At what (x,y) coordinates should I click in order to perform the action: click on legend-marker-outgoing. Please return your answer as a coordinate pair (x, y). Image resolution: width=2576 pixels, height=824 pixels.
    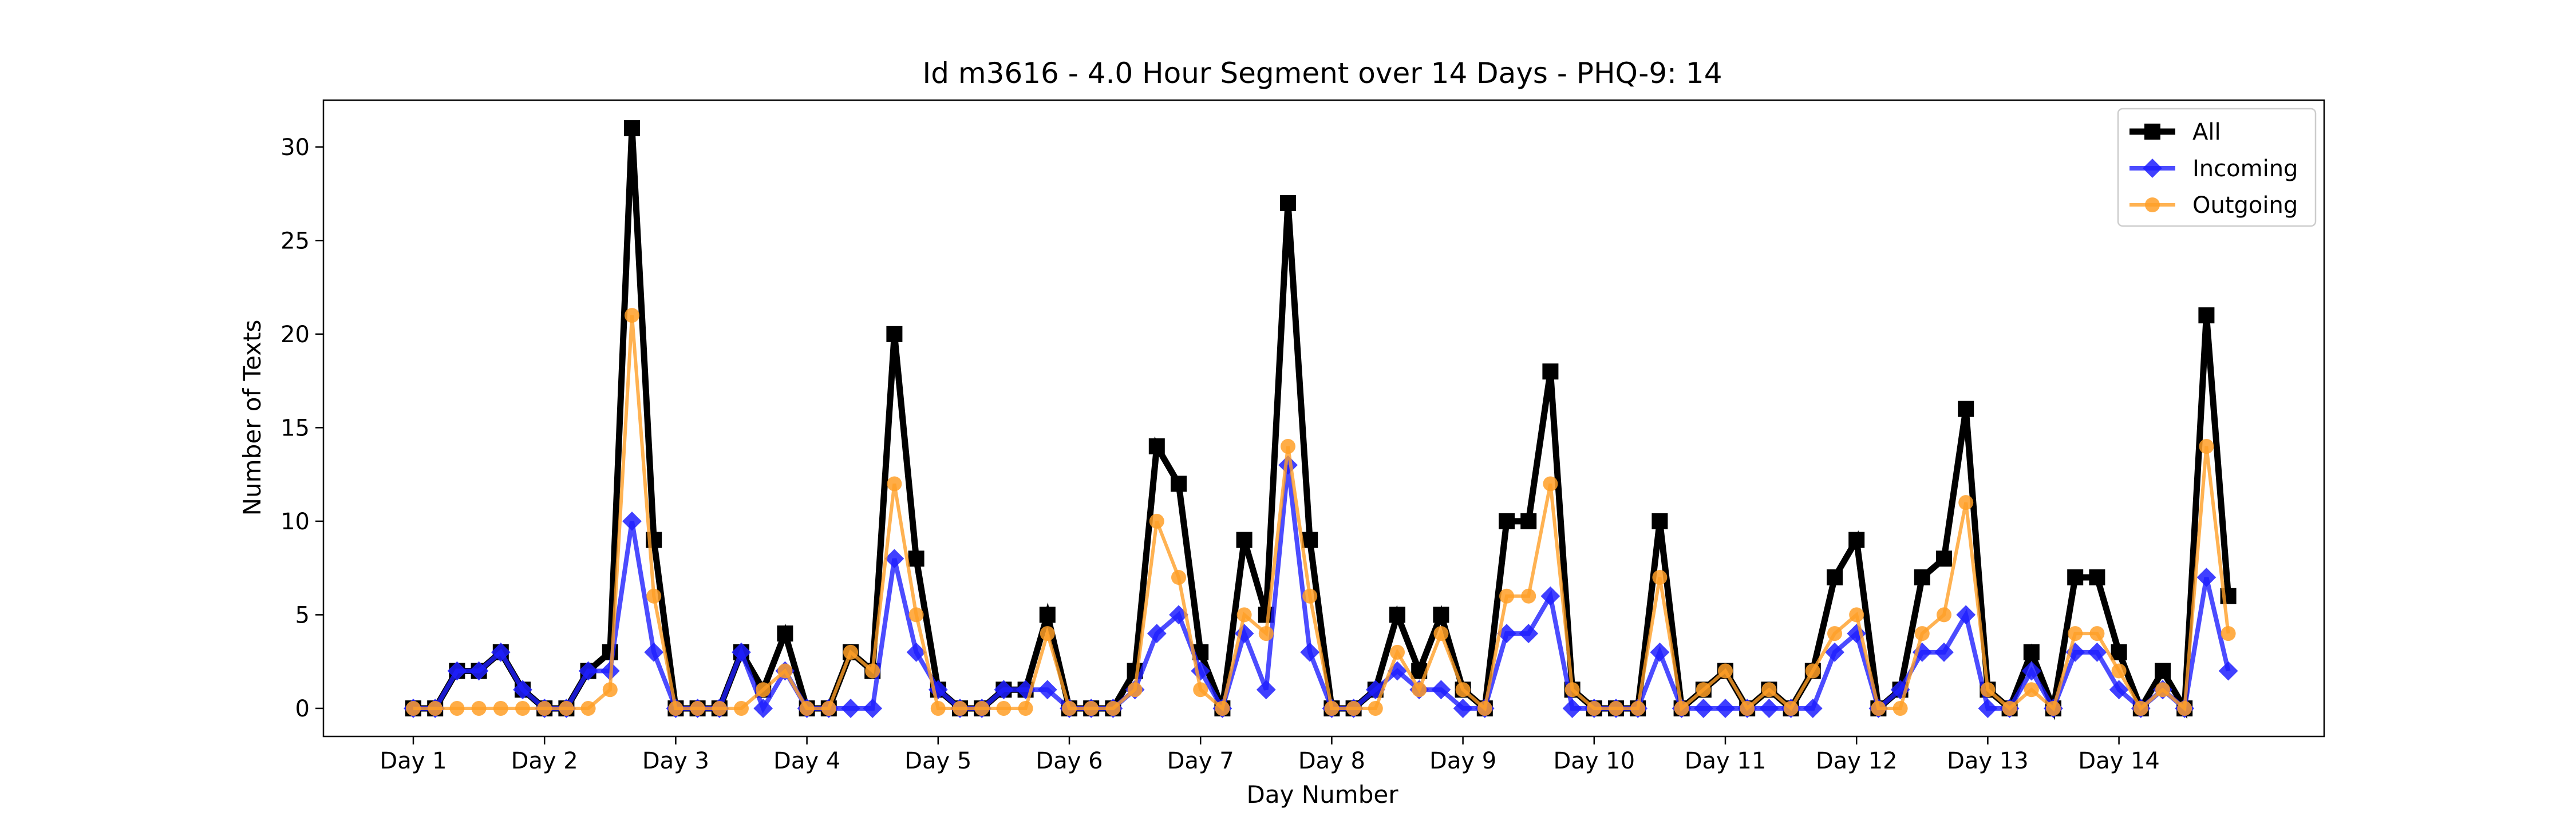
    Looking at the image, I should click on (2152, 204).